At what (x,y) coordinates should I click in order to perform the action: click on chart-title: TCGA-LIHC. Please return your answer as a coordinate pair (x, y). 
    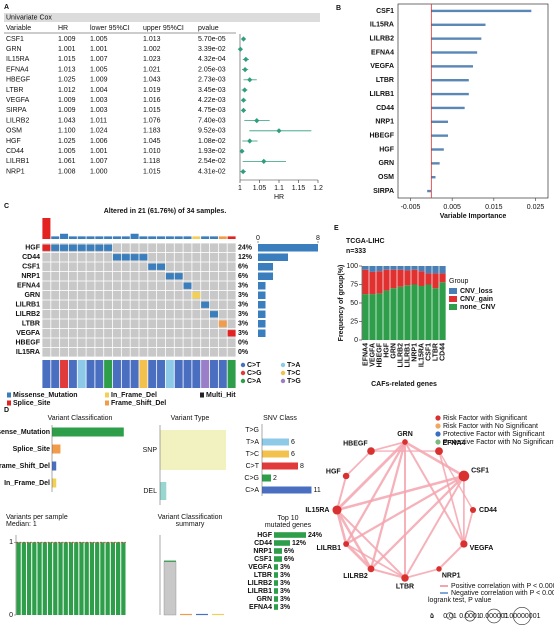
    Looking at the image, I should click on (365, 241).